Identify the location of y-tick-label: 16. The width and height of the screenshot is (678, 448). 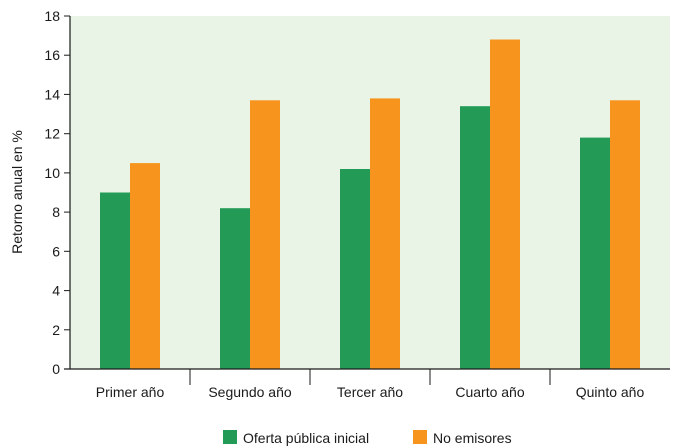
(52, 55).